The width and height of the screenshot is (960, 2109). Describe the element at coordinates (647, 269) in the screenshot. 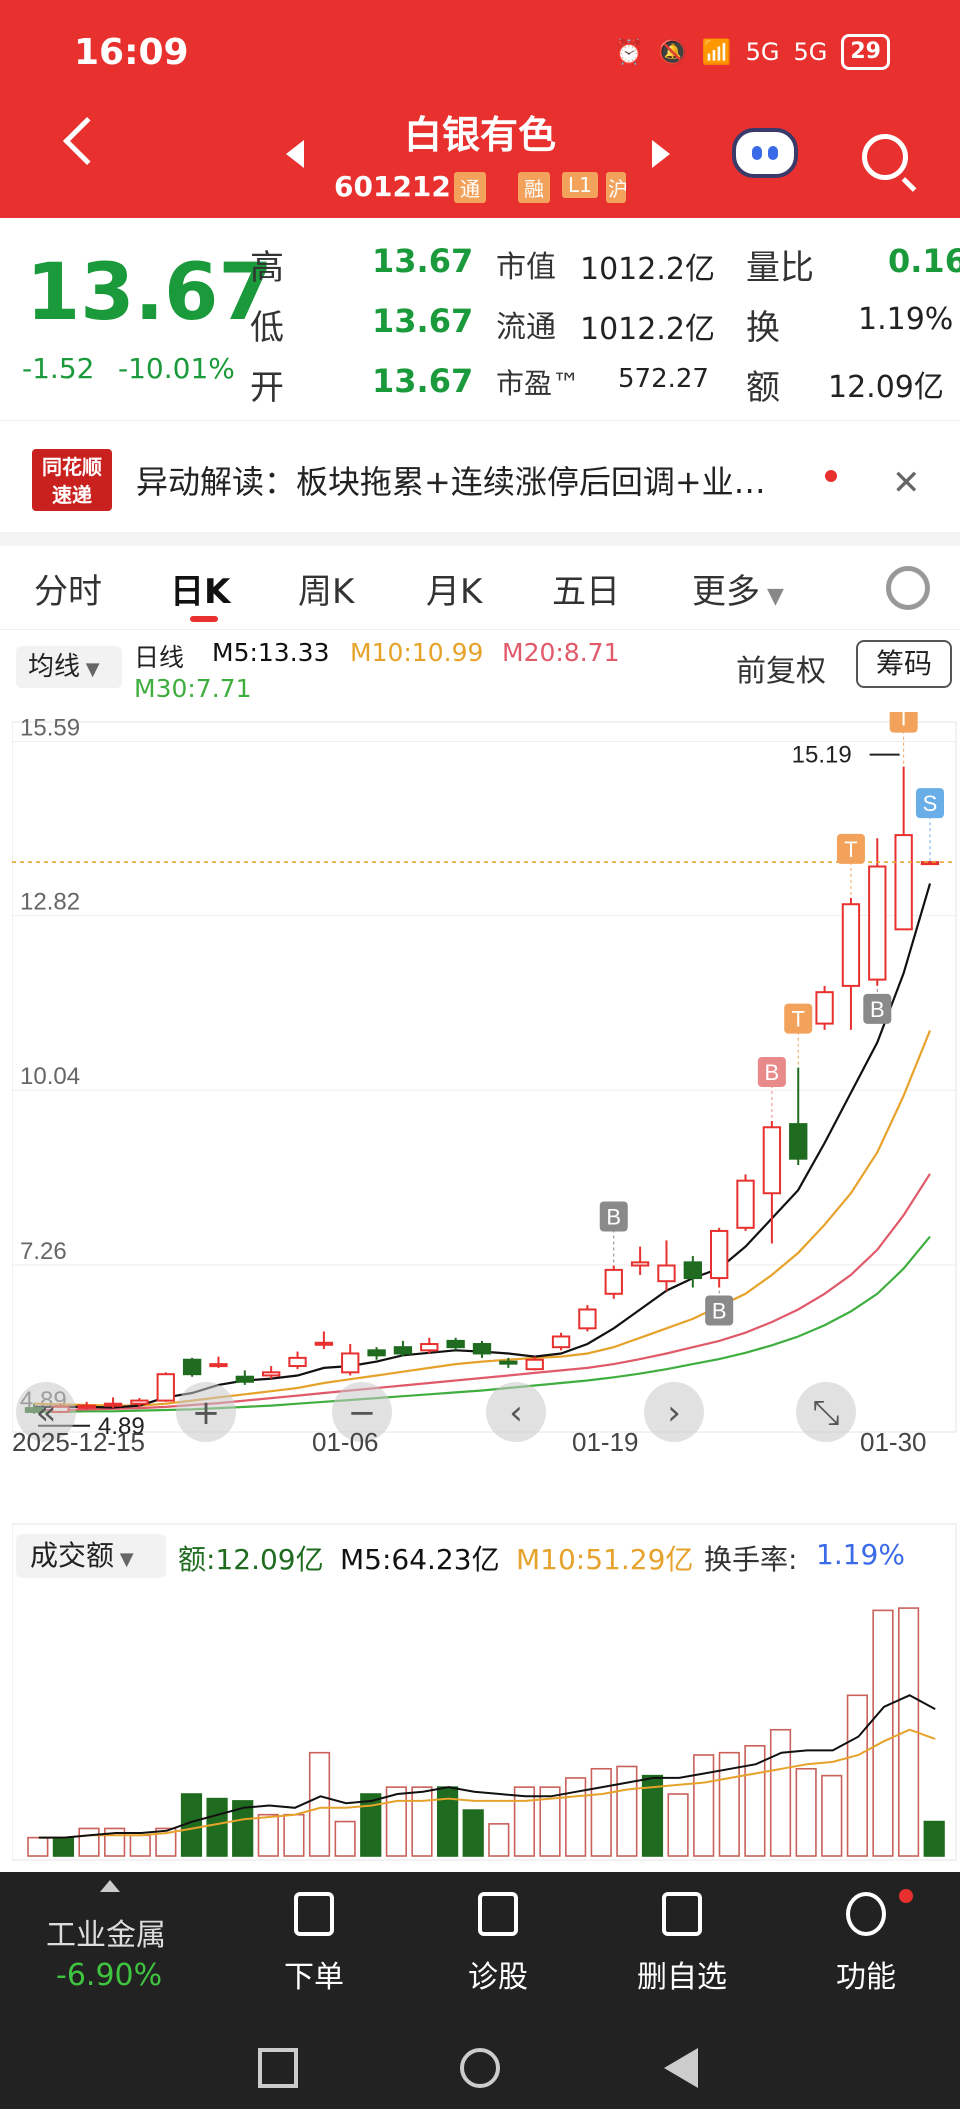

I see `mktcap-value: 1012.2亿` at that location.